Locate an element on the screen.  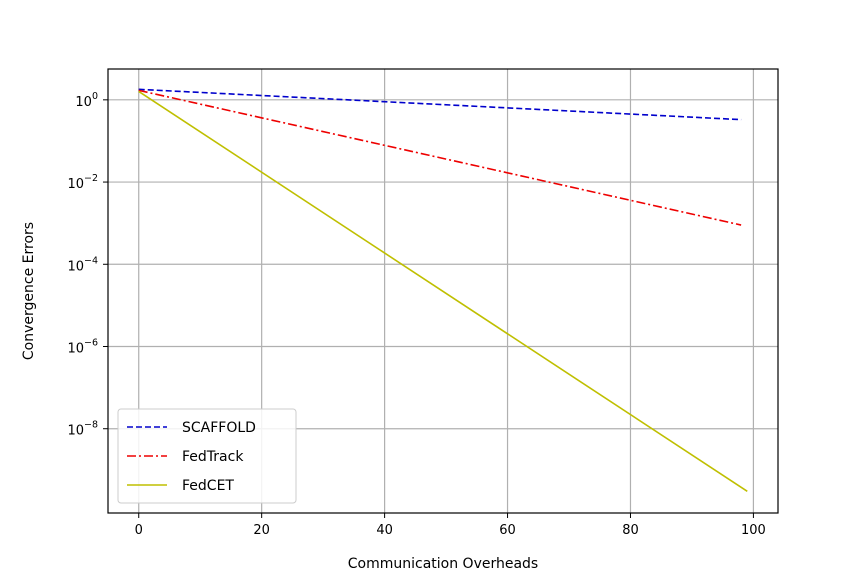
legend-label: SCAFFOLD is located at coordinates (219, 428).